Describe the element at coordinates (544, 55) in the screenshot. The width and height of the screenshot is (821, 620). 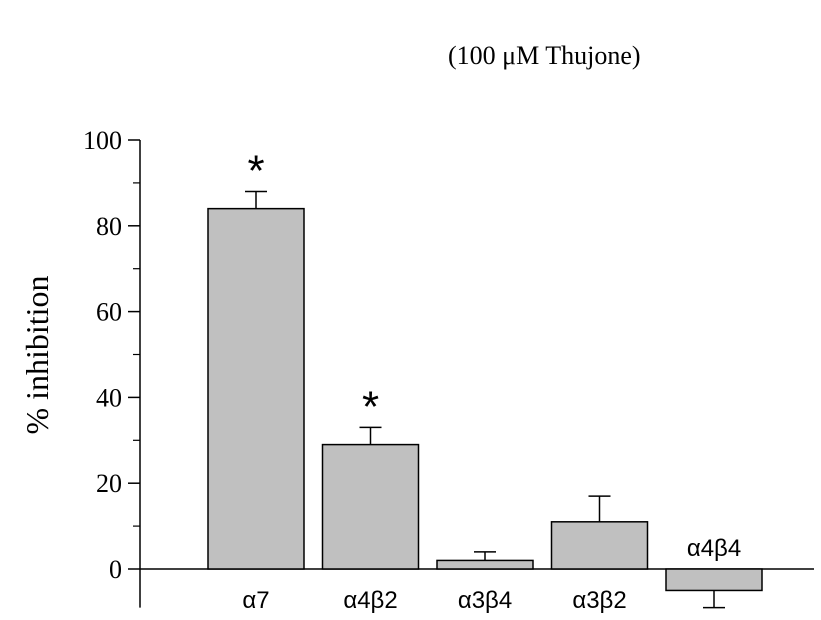
I see `chart-annotation: (100 μM Thujone)` at that location.